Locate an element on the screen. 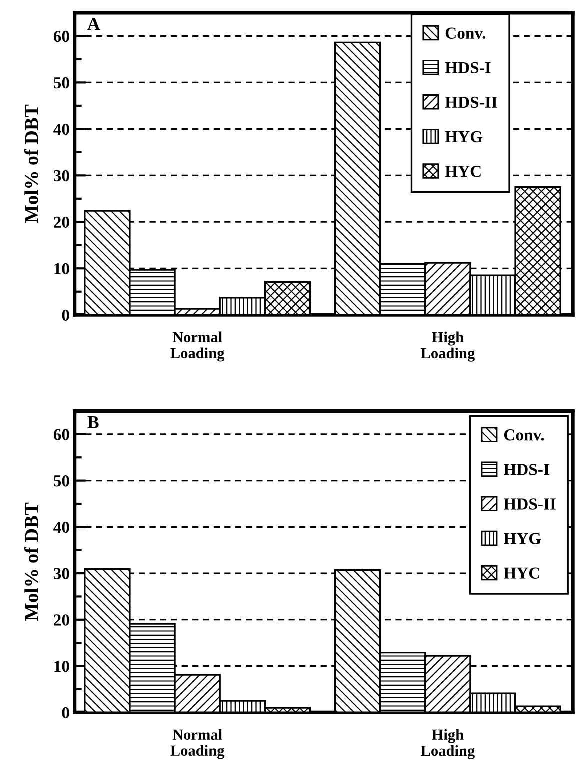 Image resolution: width=576 pixels, height=763 pixels. annotation: B is located at coordinates (93, 422).